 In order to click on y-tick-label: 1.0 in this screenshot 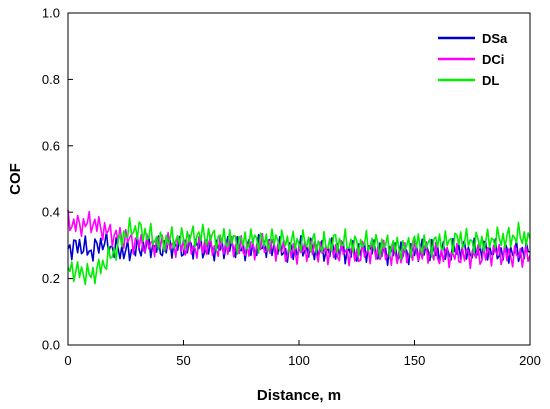, I will do `click(51, 13)`.